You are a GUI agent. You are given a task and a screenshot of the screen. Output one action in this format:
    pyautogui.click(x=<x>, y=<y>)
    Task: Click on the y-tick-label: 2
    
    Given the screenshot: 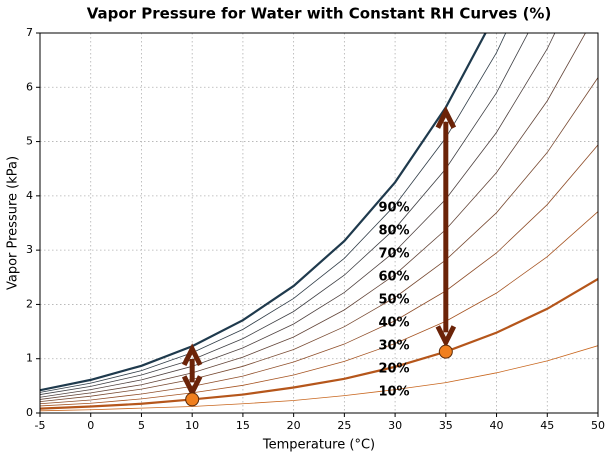 What is the action you would take?
    pyautogui.click(x=29, y=303)
    